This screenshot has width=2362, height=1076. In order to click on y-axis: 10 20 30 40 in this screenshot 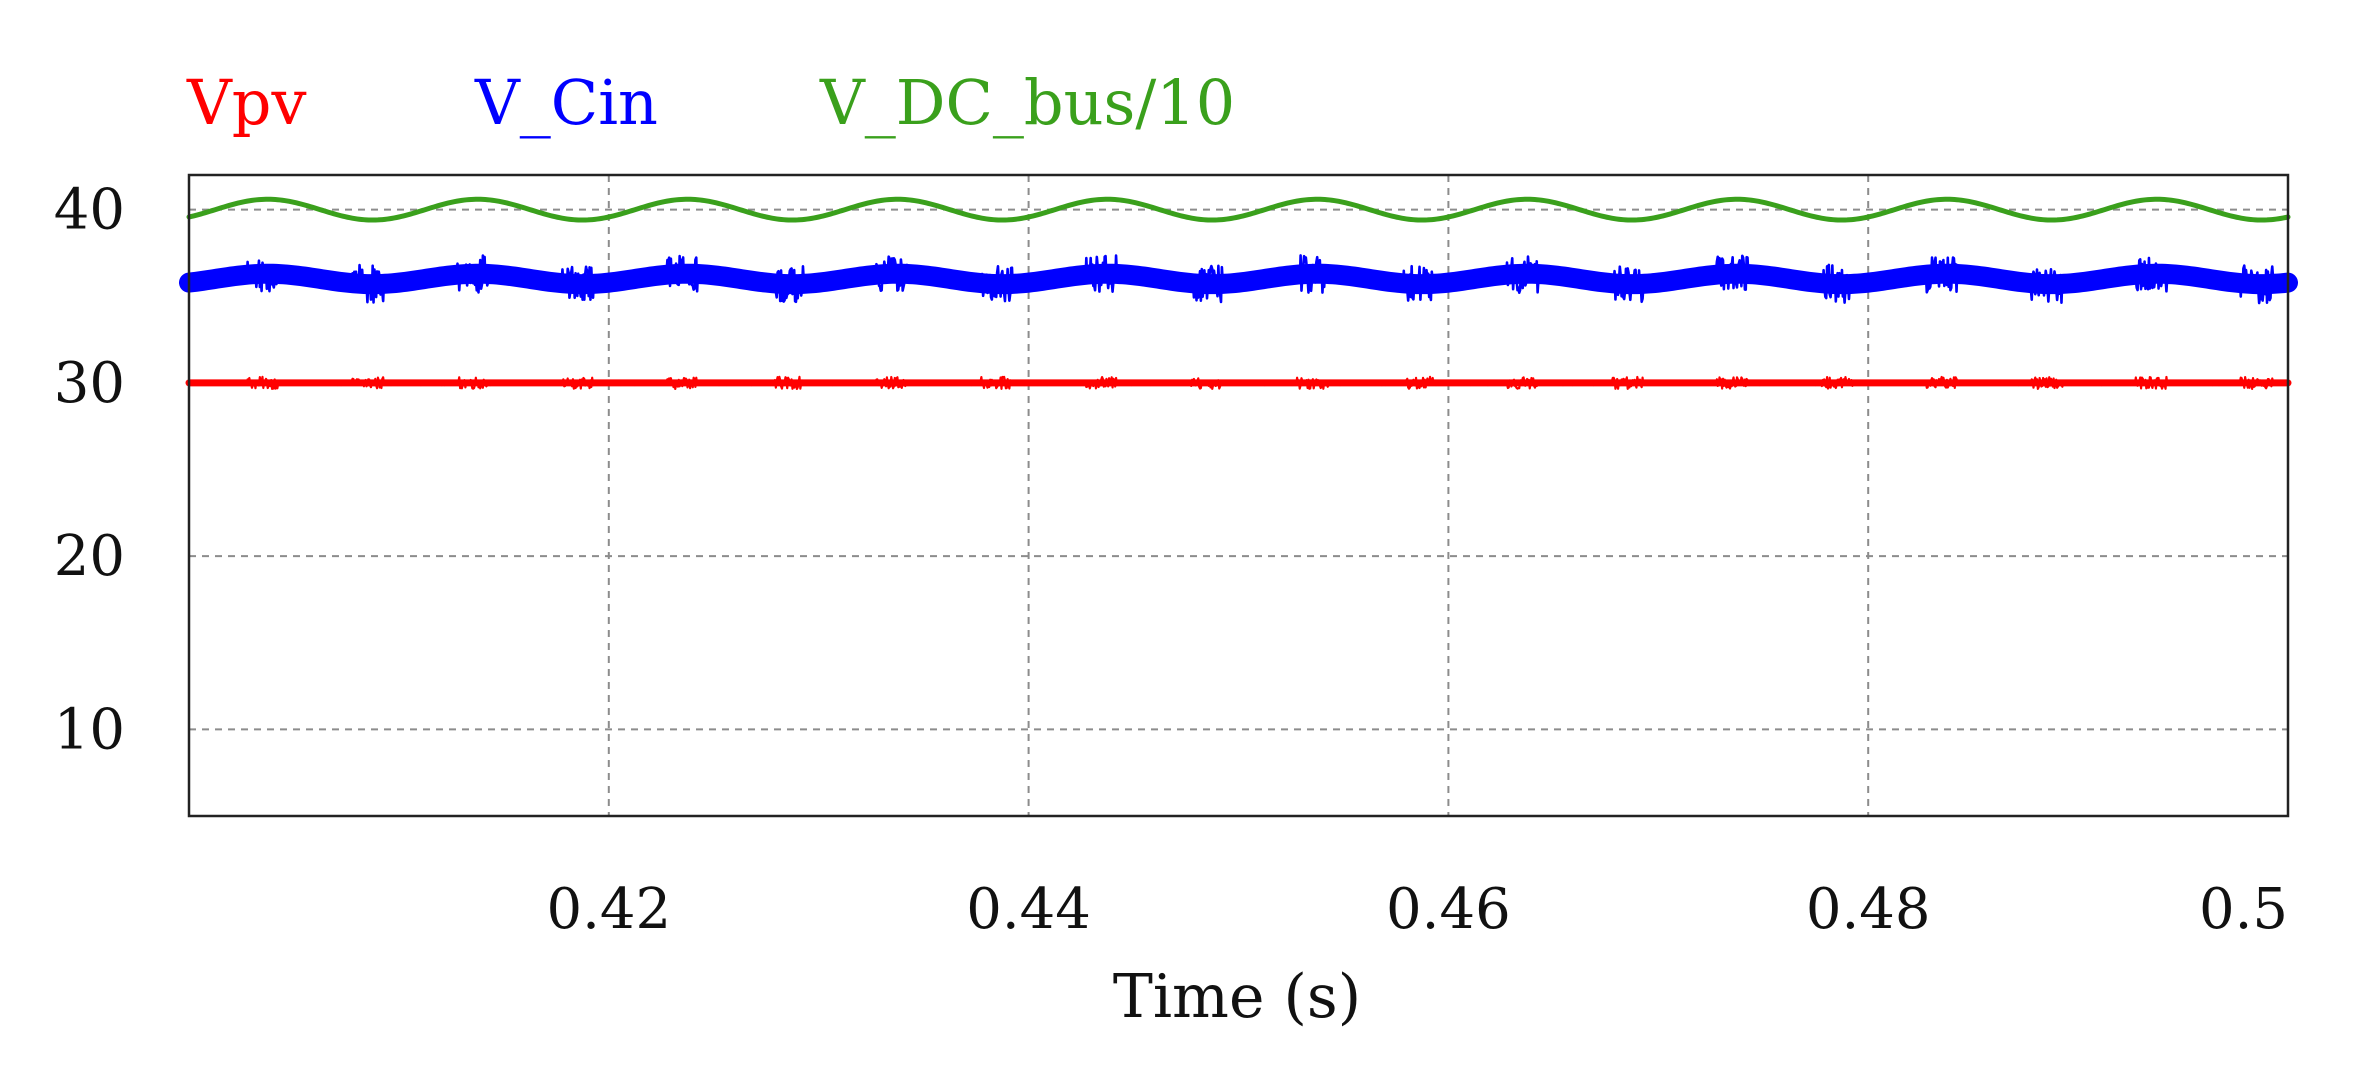, I will do `click(89, 470)`.